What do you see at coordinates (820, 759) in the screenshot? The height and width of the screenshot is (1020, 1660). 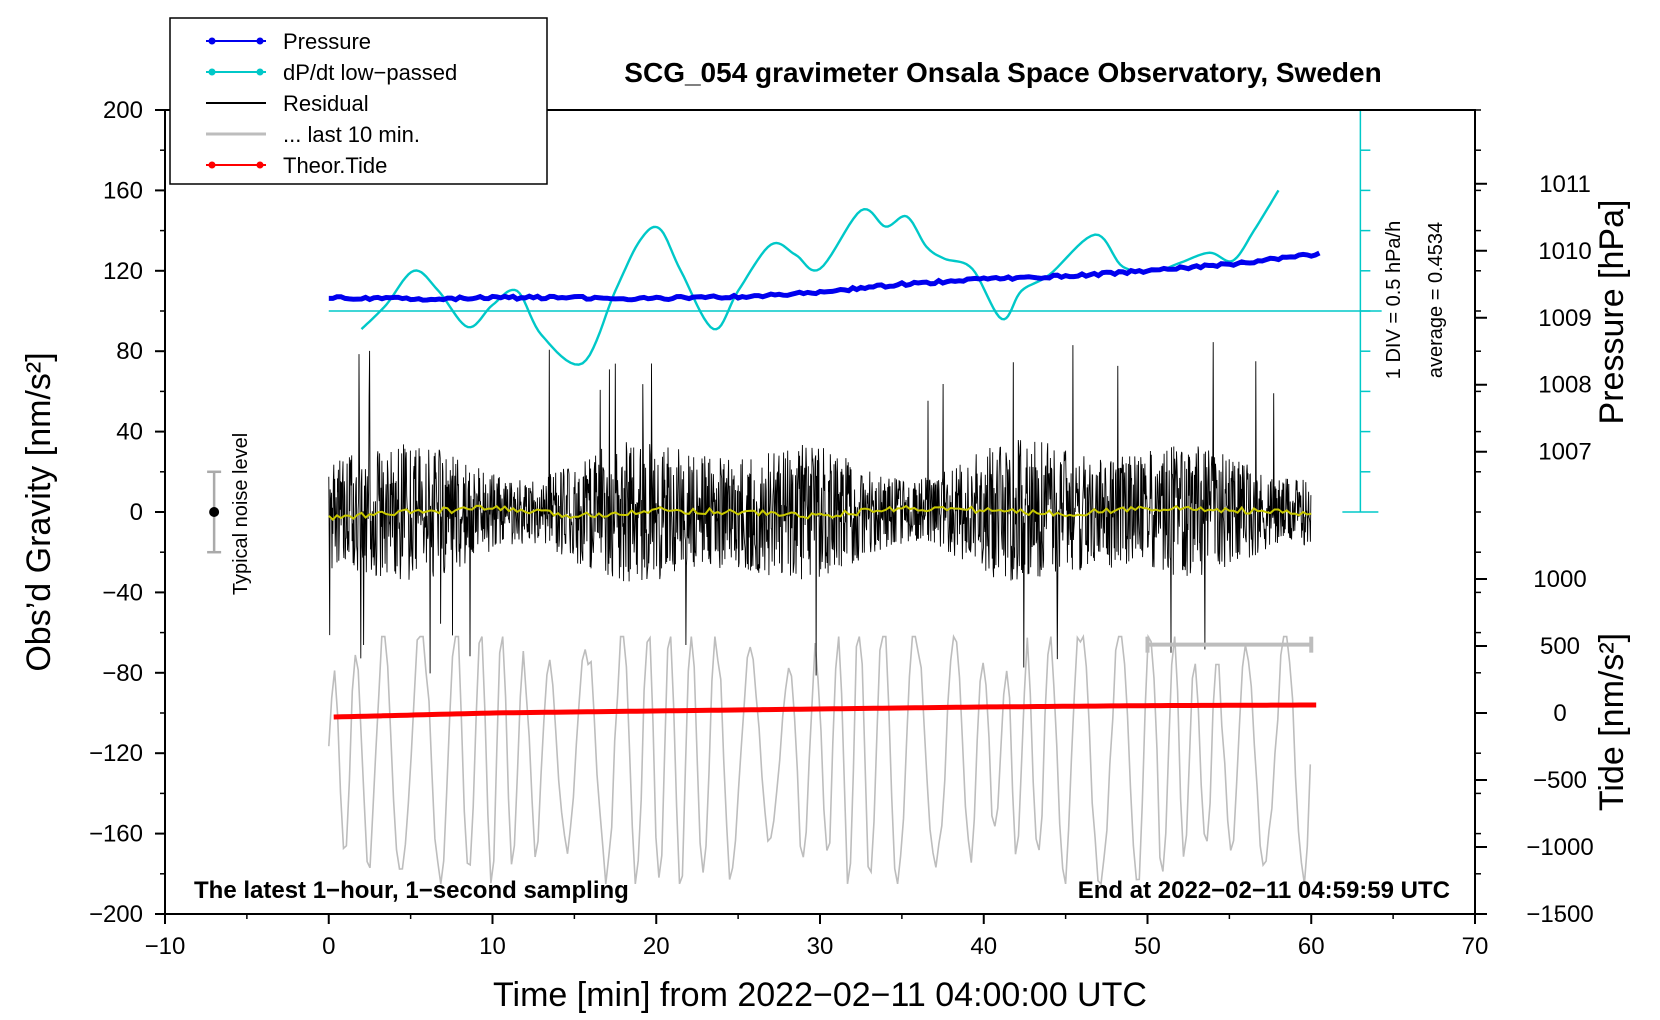 I see `last-10-min-trace` at bounding box center [820, 759].